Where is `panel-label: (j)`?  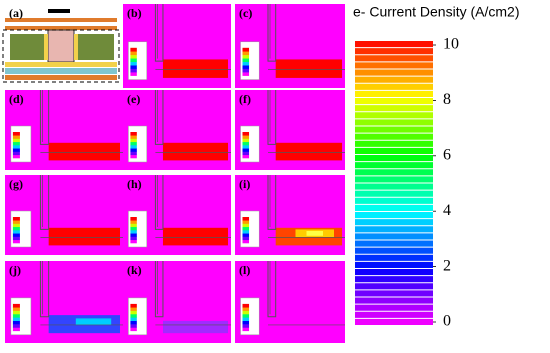
panel-label: (j) is located at coordinates (15, 270).